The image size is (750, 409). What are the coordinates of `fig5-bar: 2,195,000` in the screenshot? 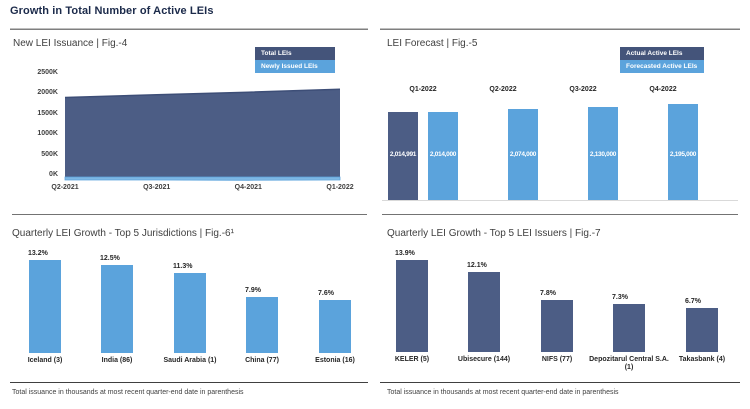 It's located at (683, 152).